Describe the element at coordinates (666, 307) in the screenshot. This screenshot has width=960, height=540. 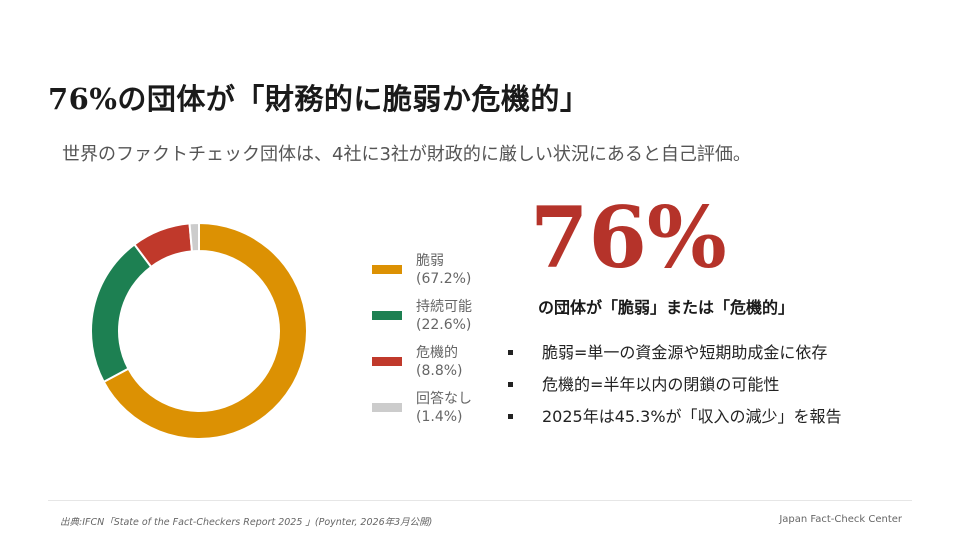
I see `headline-caption: の団体が「脆弱」または「危機的」` at that location.